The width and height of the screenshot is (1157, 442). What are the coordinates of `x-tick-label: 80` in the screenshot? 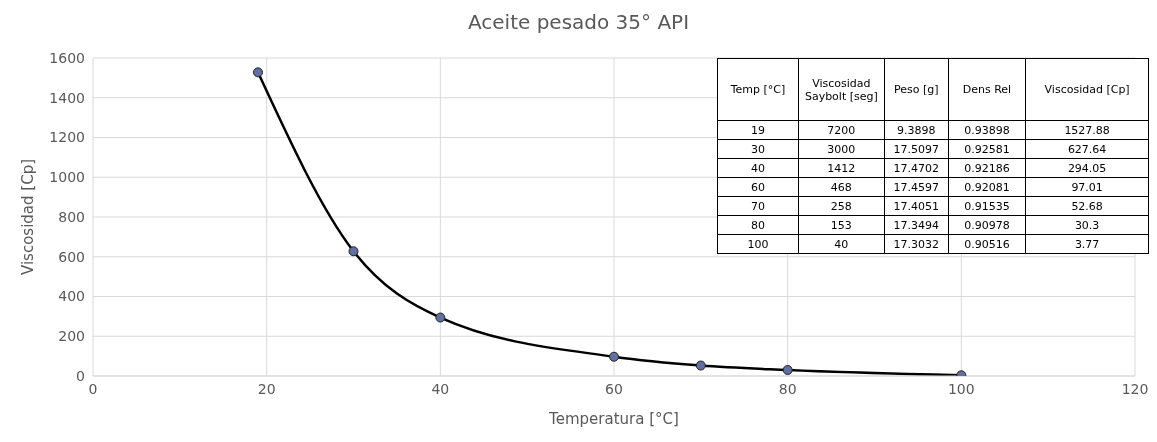 It's located at (787, 388).